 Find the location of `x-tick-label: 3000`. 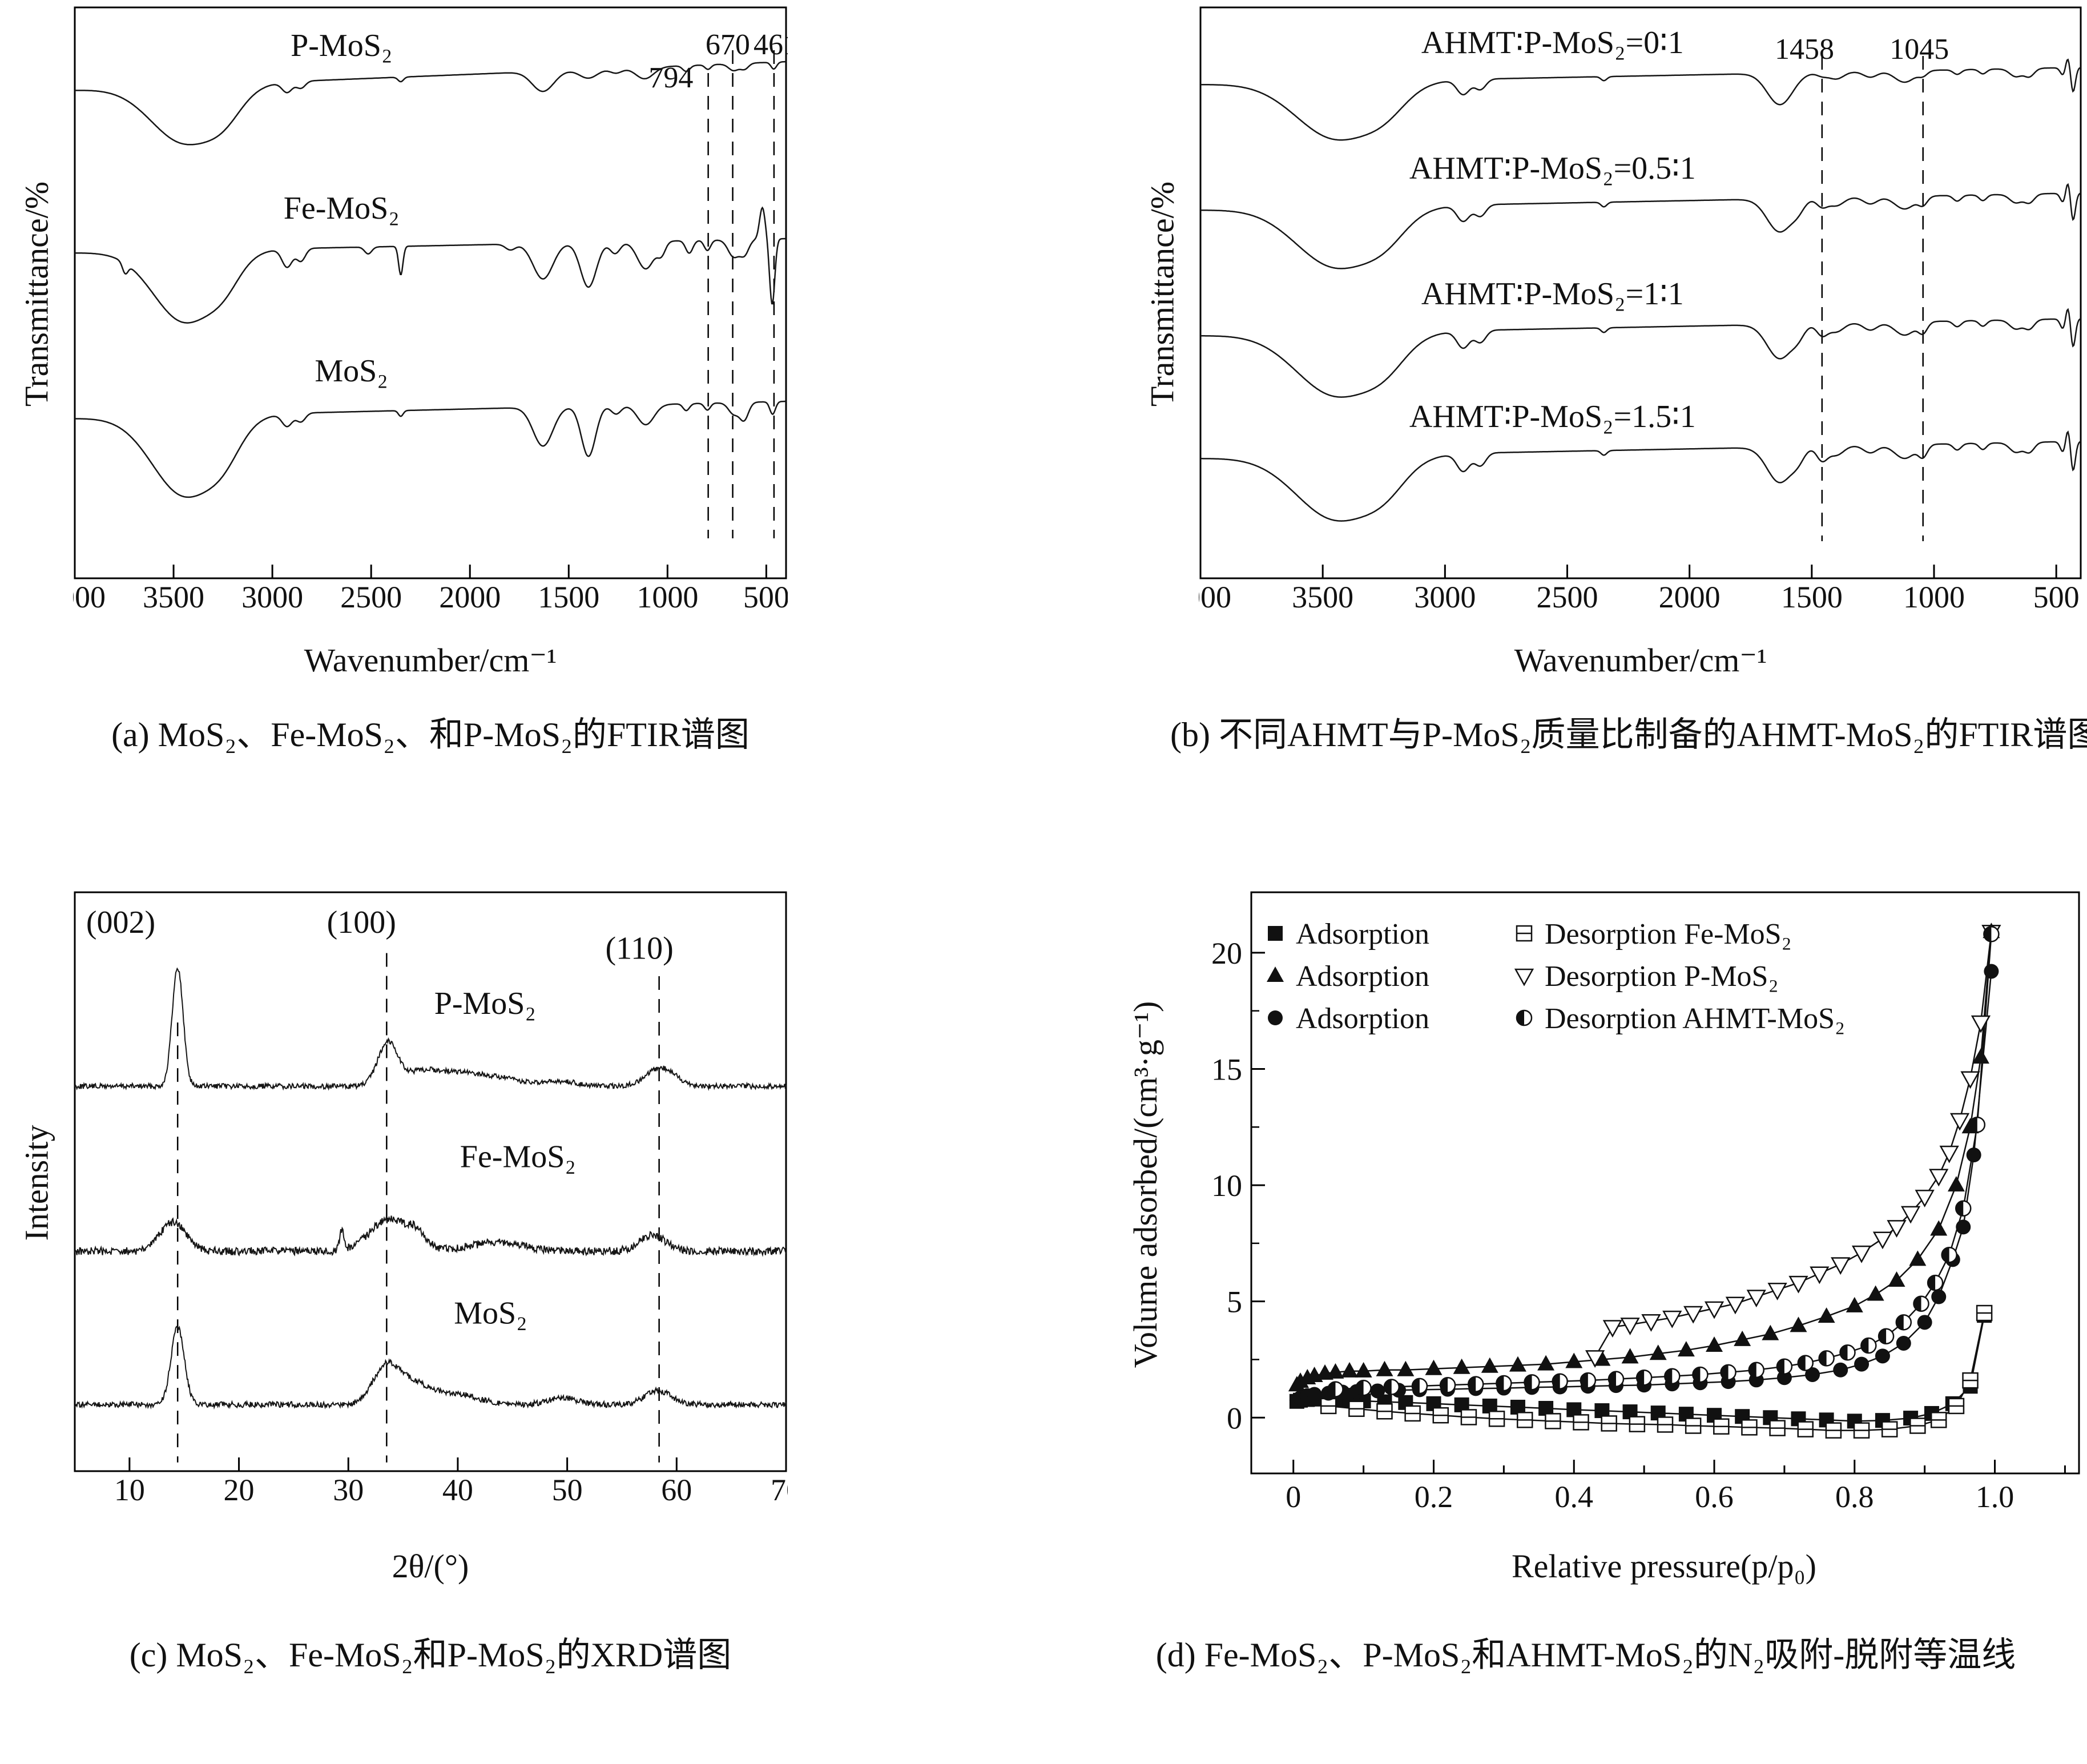

x-tick-label: 3000 is located at coordinates (272, 597).